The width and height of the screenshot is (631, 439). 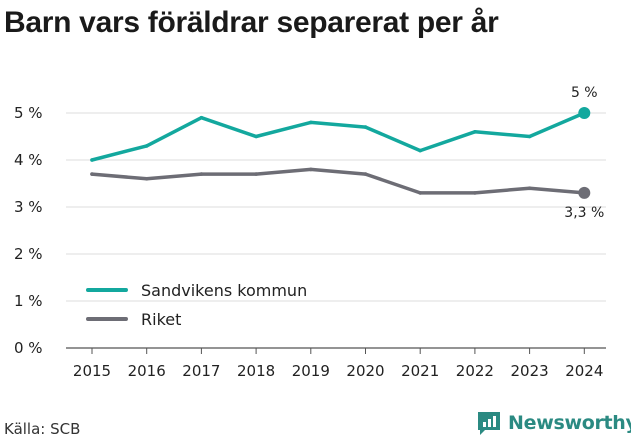 I want to click on x-tick-label: 2015, so click(x=92, y=371).